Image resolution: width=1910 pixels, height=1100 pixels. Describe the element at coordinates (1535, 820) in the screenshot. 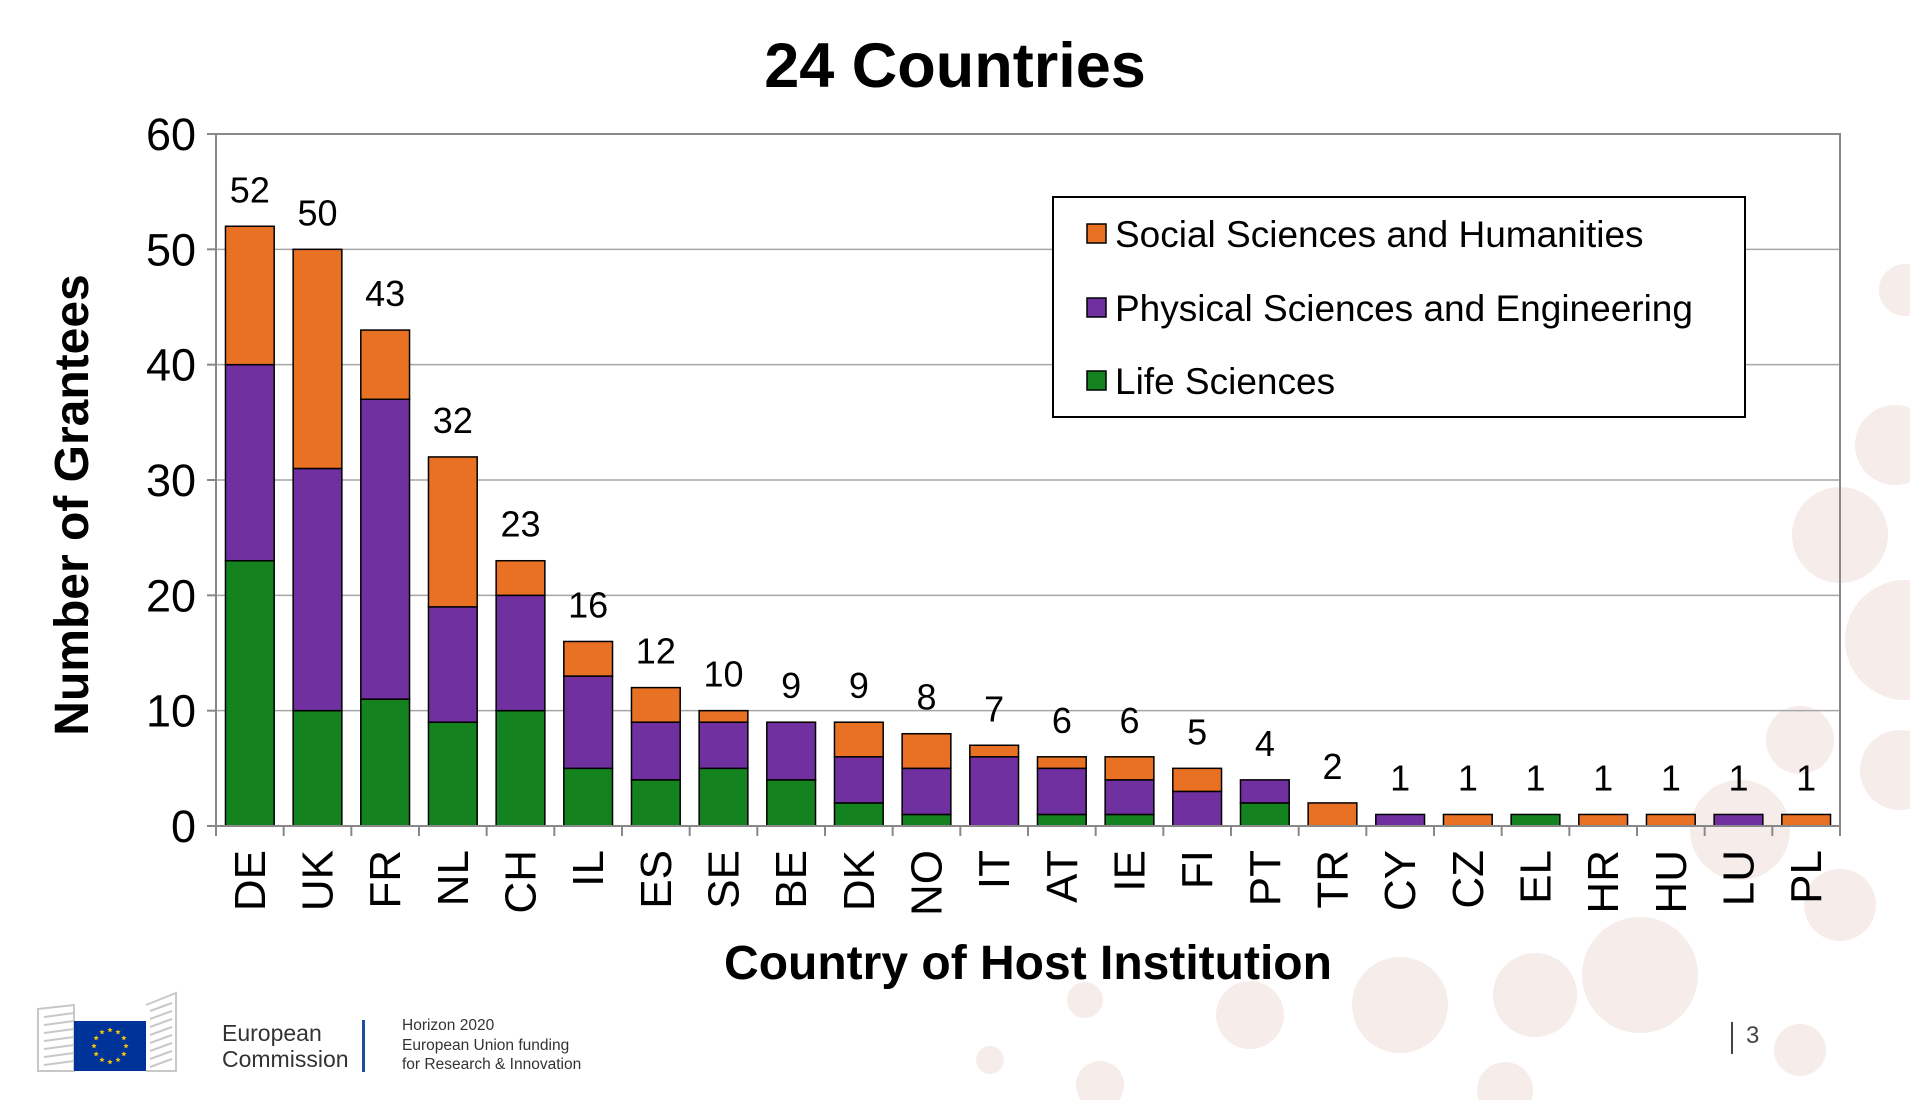

I see `bar-segment-el-life` at that location.